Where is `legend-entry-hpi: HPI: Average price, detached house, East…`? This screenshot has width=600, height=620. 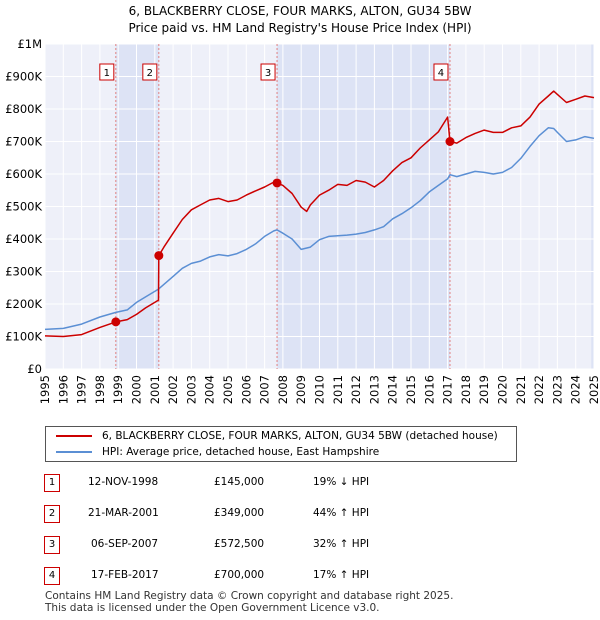
legend-entry-hpi: HPI: Average price, detached house, East… is located at coordinates (217, 452).